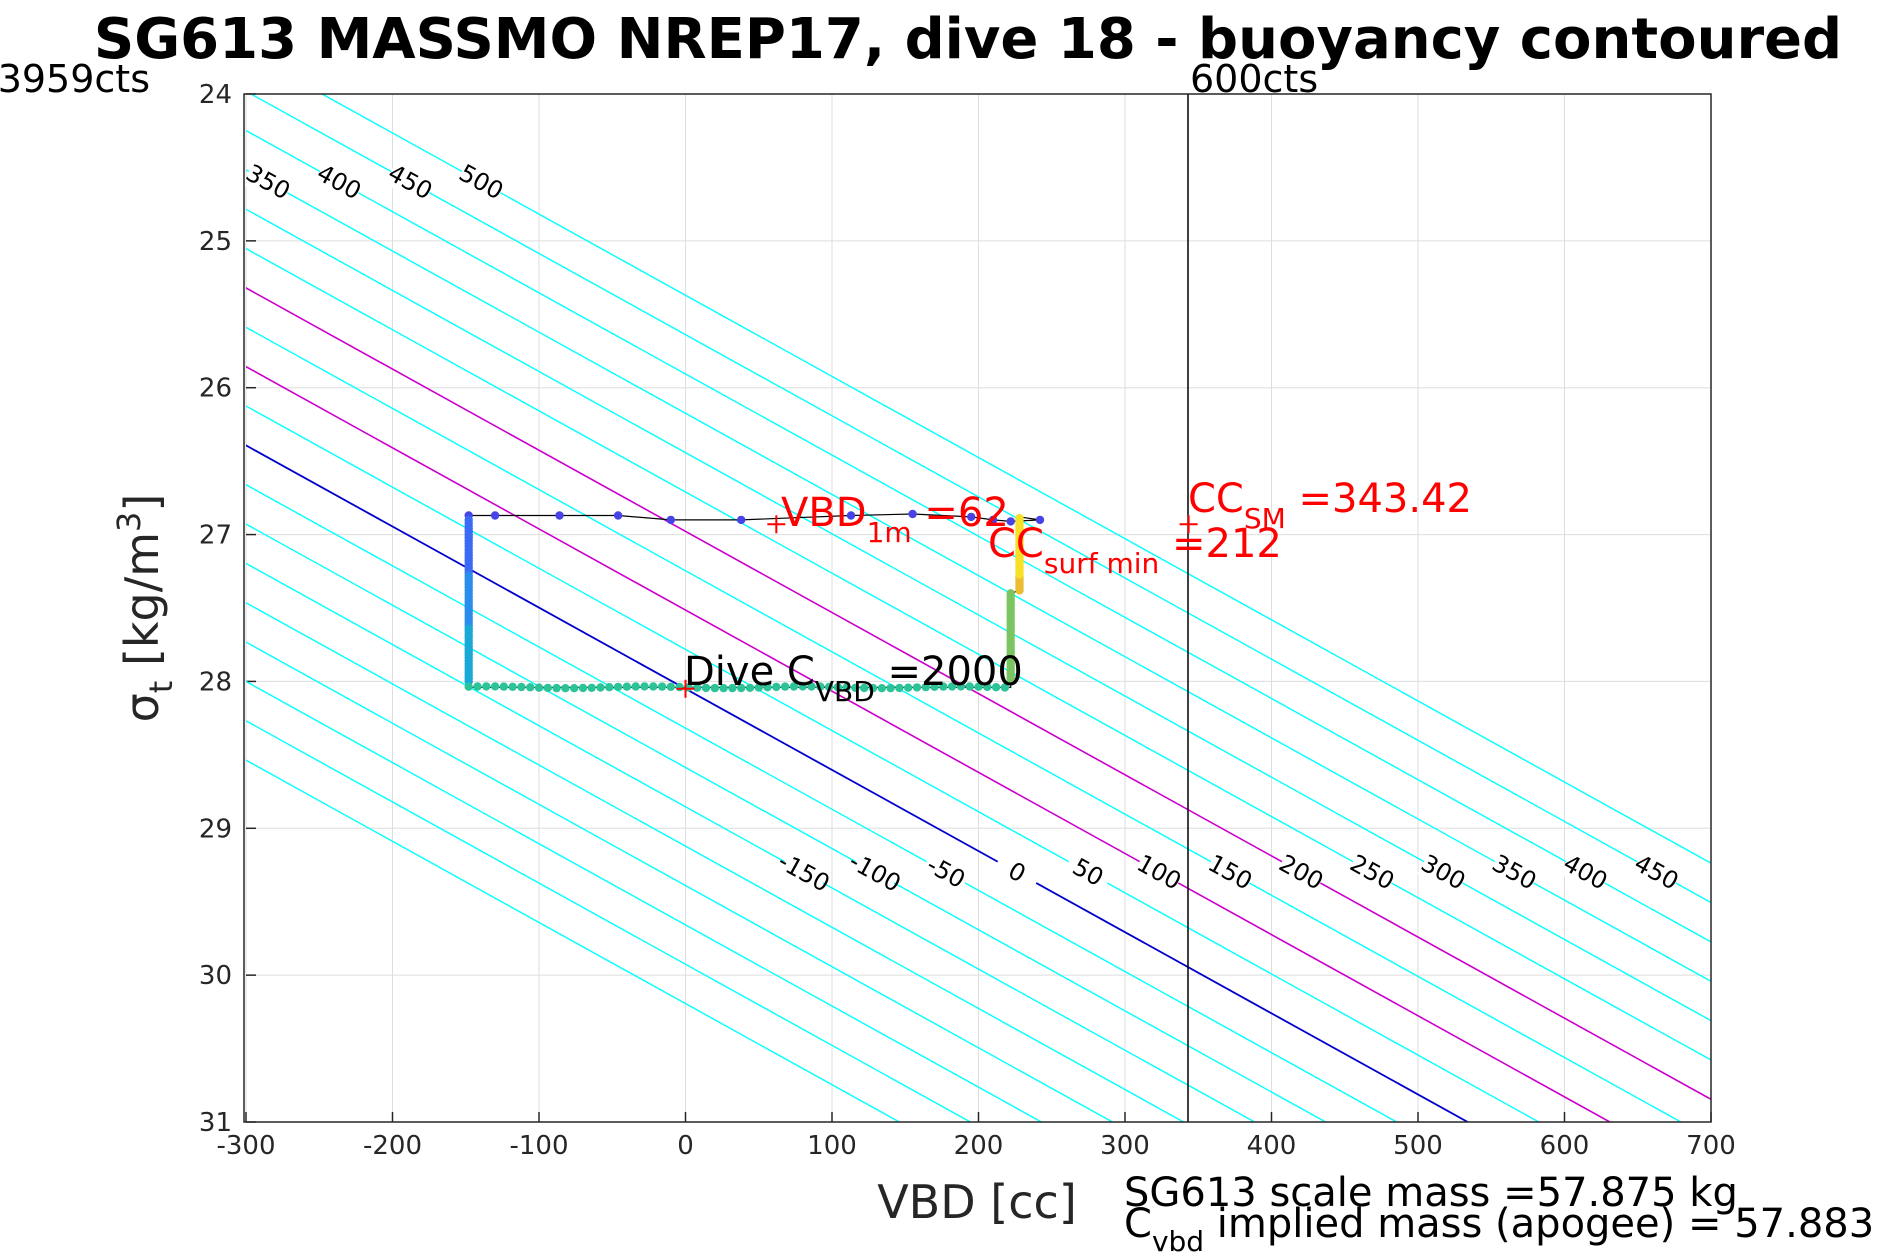 Image resolution: width=1890 pixels, height=1260 pixels. What do you see at coordinates (215, 536) in the screenshot?
I see `y-tick-label: 27` at bounding box center [215, 536].